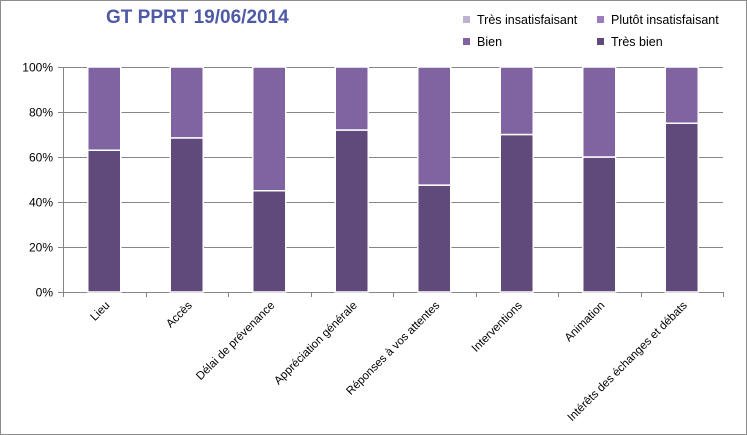 Image resolution: width=747 pixels, height=435 pixels. I want to click on x-tick-label: Interventions, so click(497, 326).